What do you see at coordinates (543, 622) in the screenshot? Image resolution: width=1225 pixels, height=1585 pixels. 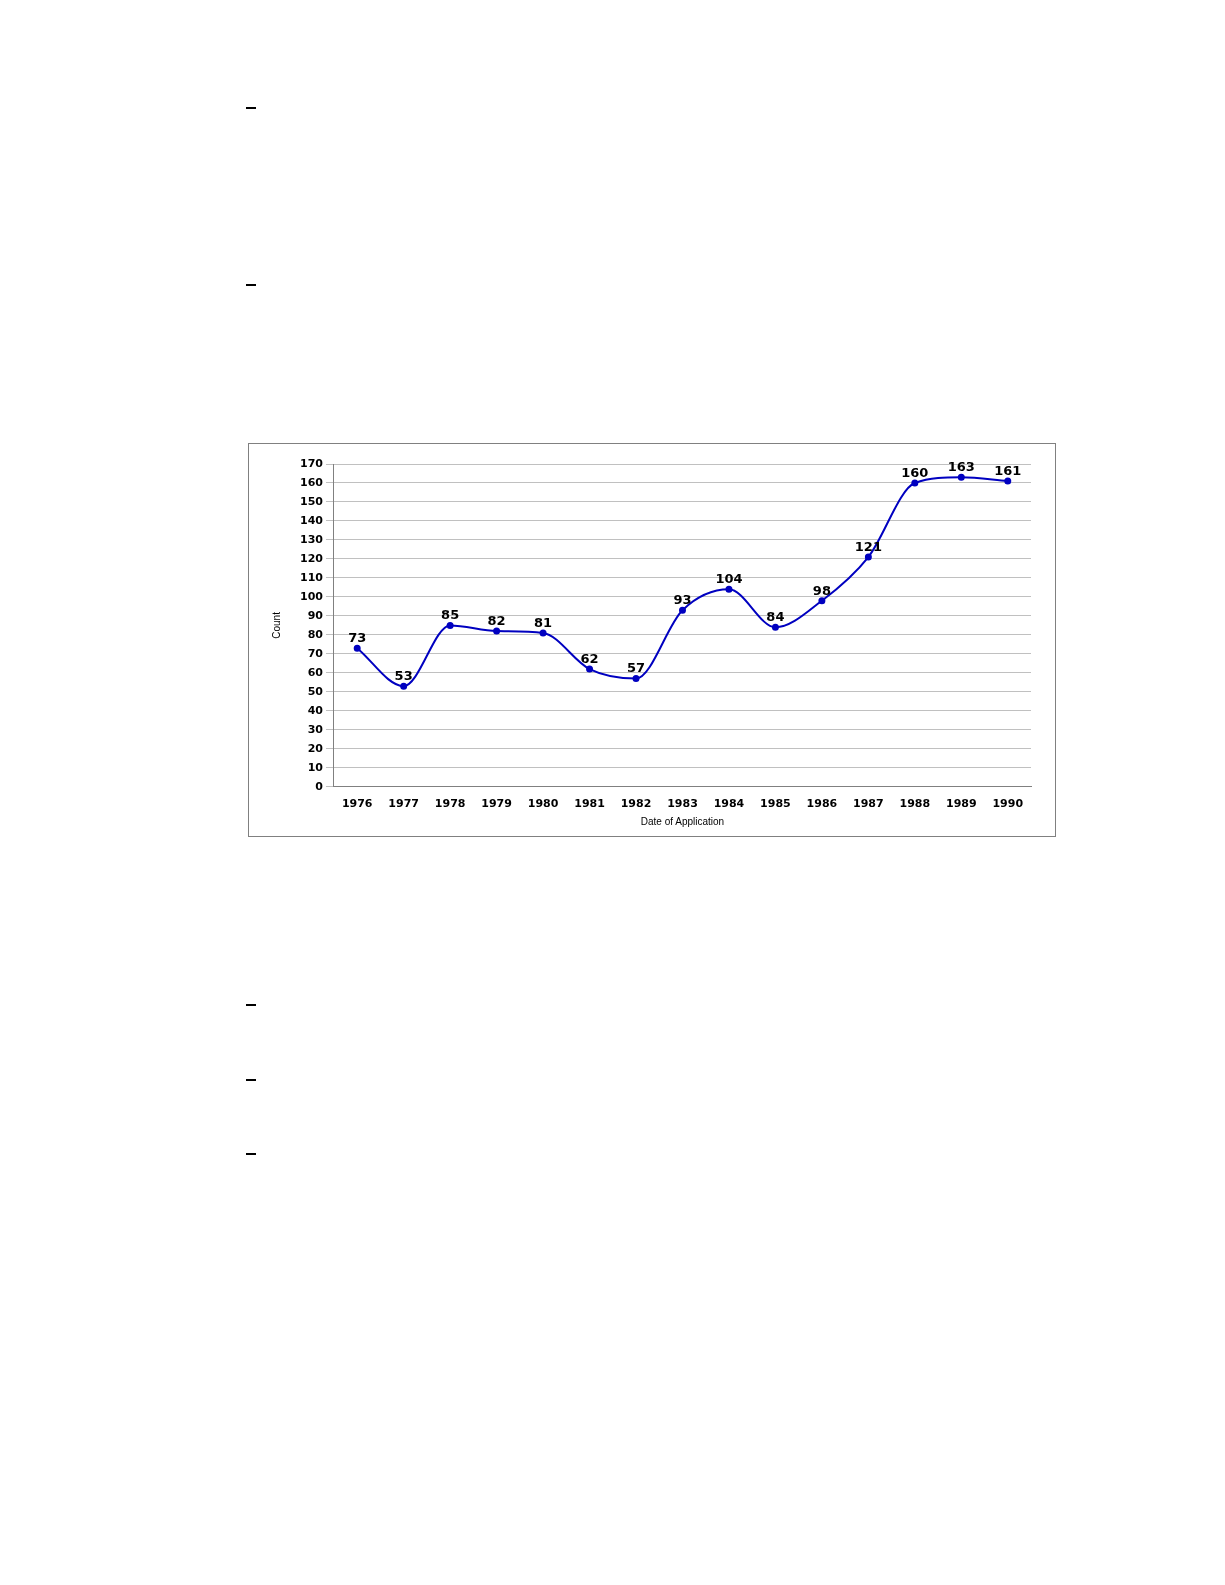 I see `data-label: 81` at bounding box center [543, 622].